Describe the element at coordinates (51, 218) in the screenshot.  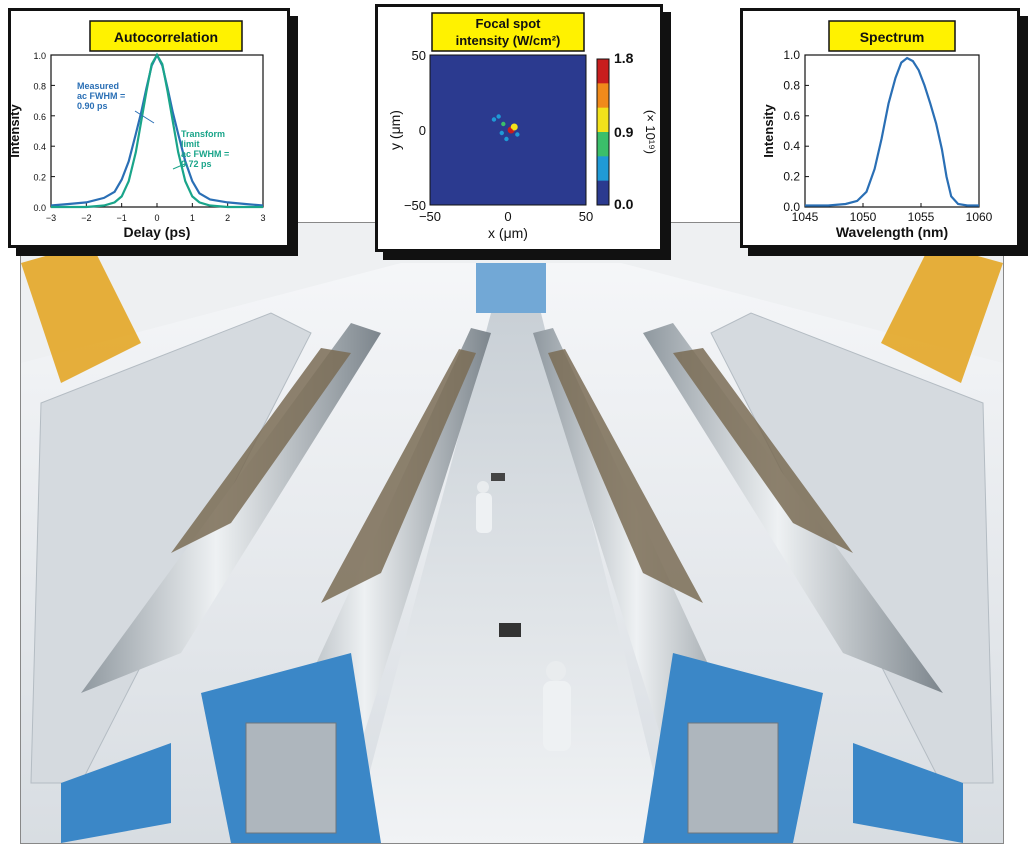
I see `x-tick-label: −3` at that location.